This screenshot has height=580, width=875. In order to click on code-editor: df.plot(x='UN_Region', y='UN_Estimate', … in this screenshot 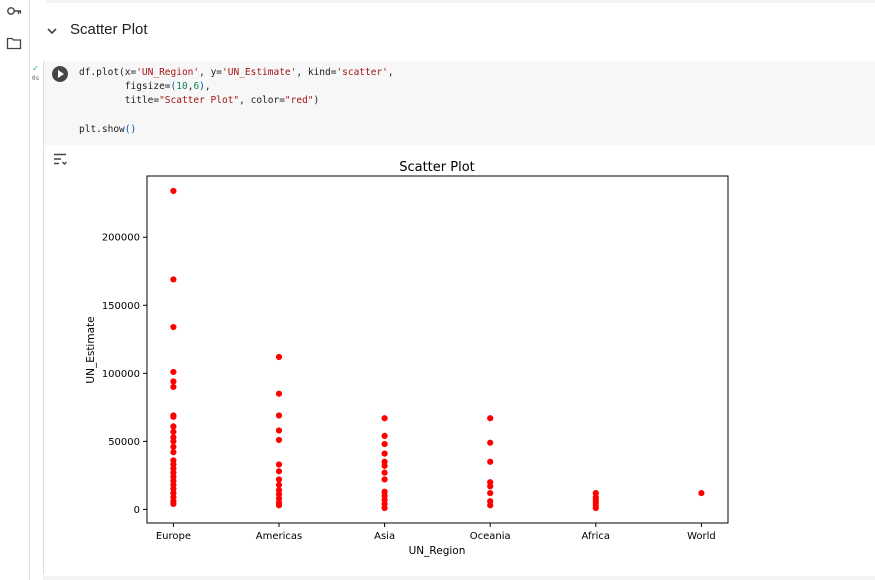, I will do `click(236, 101)`.